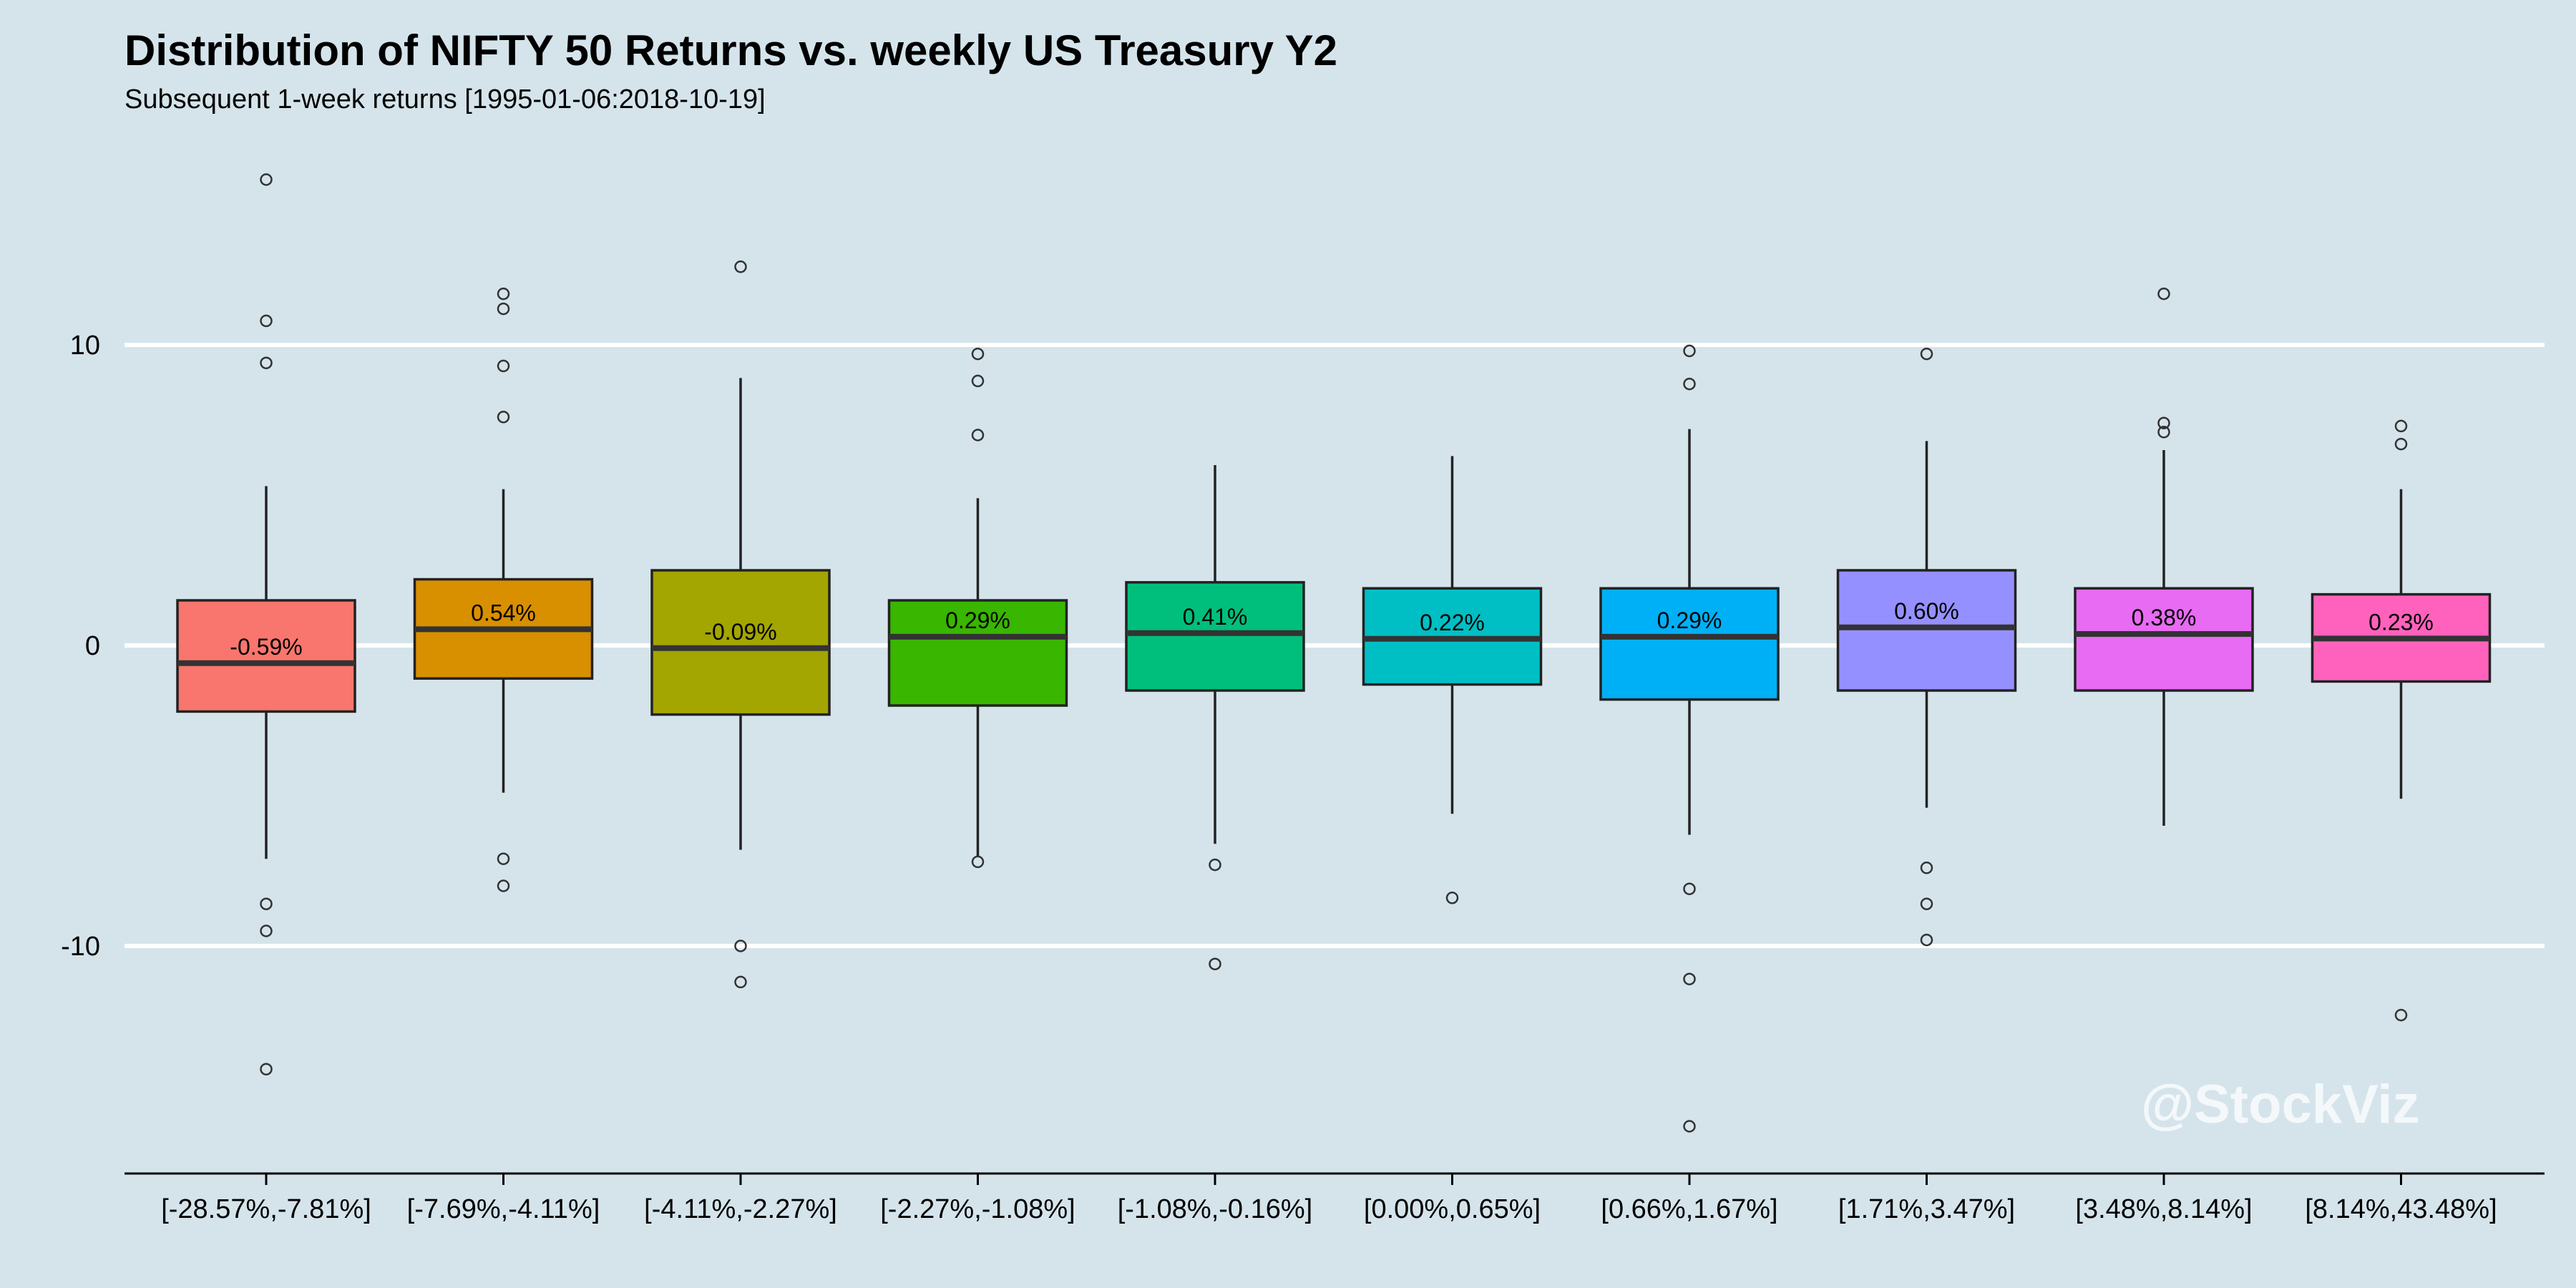 This screenshot has width=2576, height=1288. I want to click on x-tick-label: [-28.57%,-7.81%], so click(266, 1209).